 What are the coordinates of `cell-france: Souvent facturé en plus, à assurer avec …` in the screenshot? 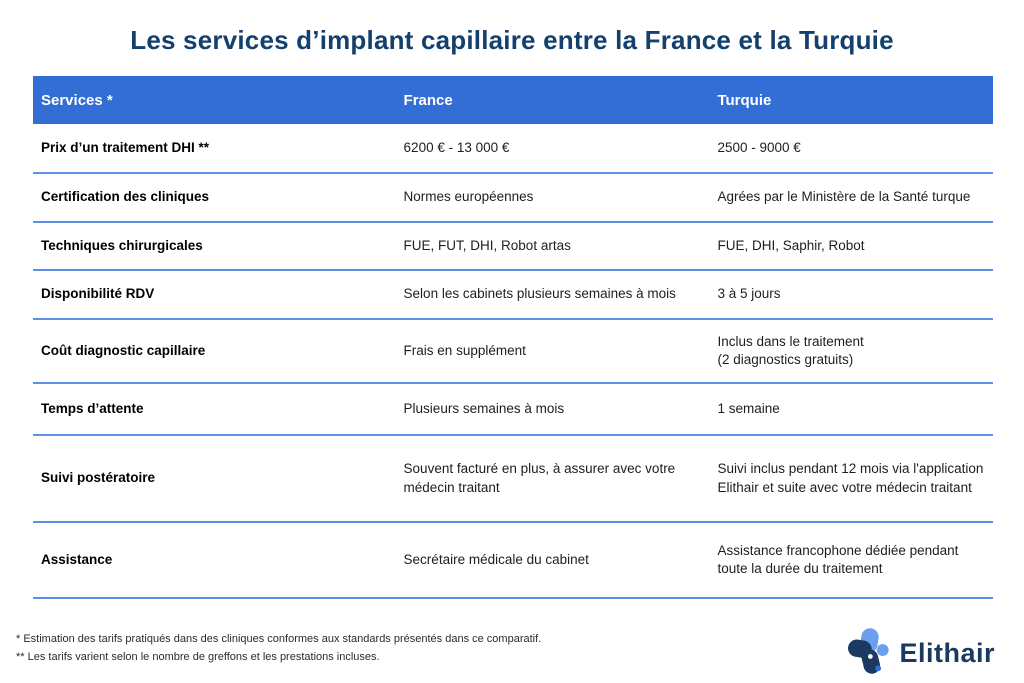 It's located at (539, 478).